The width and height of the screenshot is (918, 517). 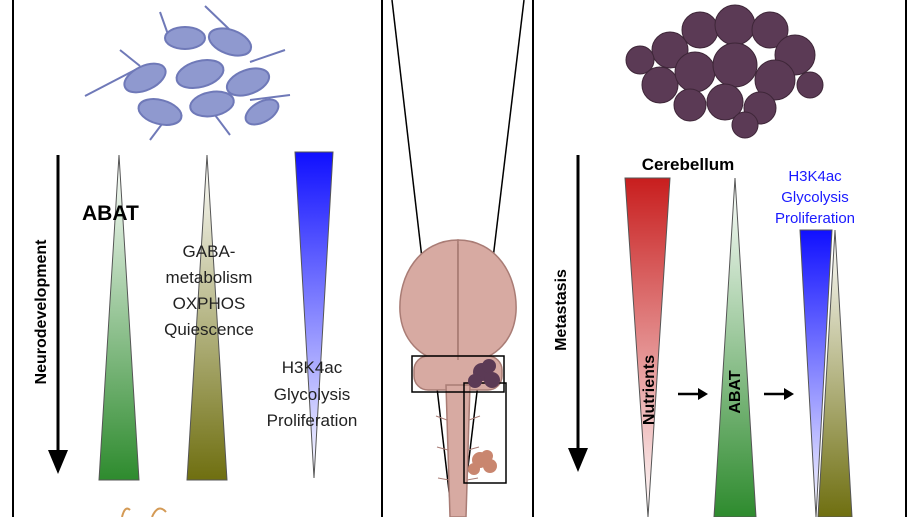 I want to click on metastasis-h3k4ac-line-2: Glycolysis, so click(x=815, y=197).